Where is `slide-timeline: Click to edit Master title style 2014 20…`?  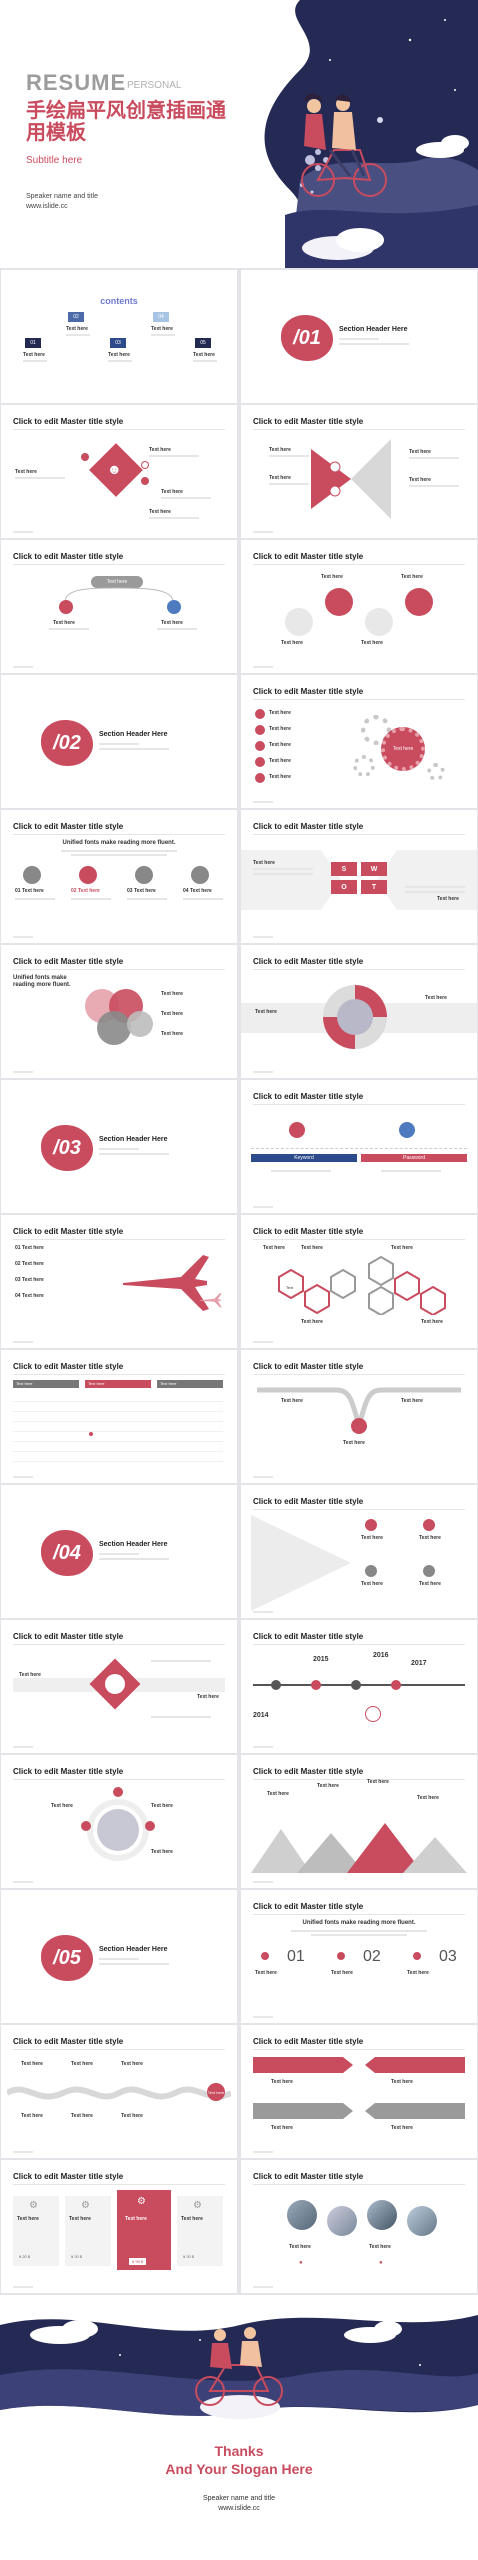
slide-timeline: Click to edit Master title style 2014 20… is located at coordinates (359, 1686).